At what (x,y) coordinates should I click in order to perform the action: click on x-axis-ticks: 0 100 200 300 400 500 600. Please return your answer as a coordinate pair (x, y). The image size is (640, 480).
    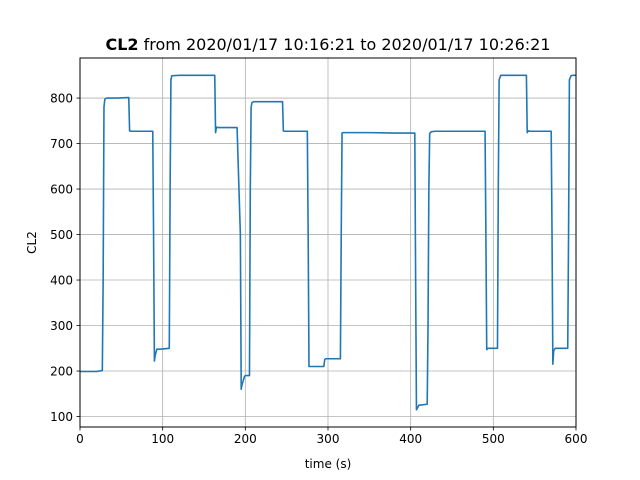
    Looking at the image, I should click on (331, 436).